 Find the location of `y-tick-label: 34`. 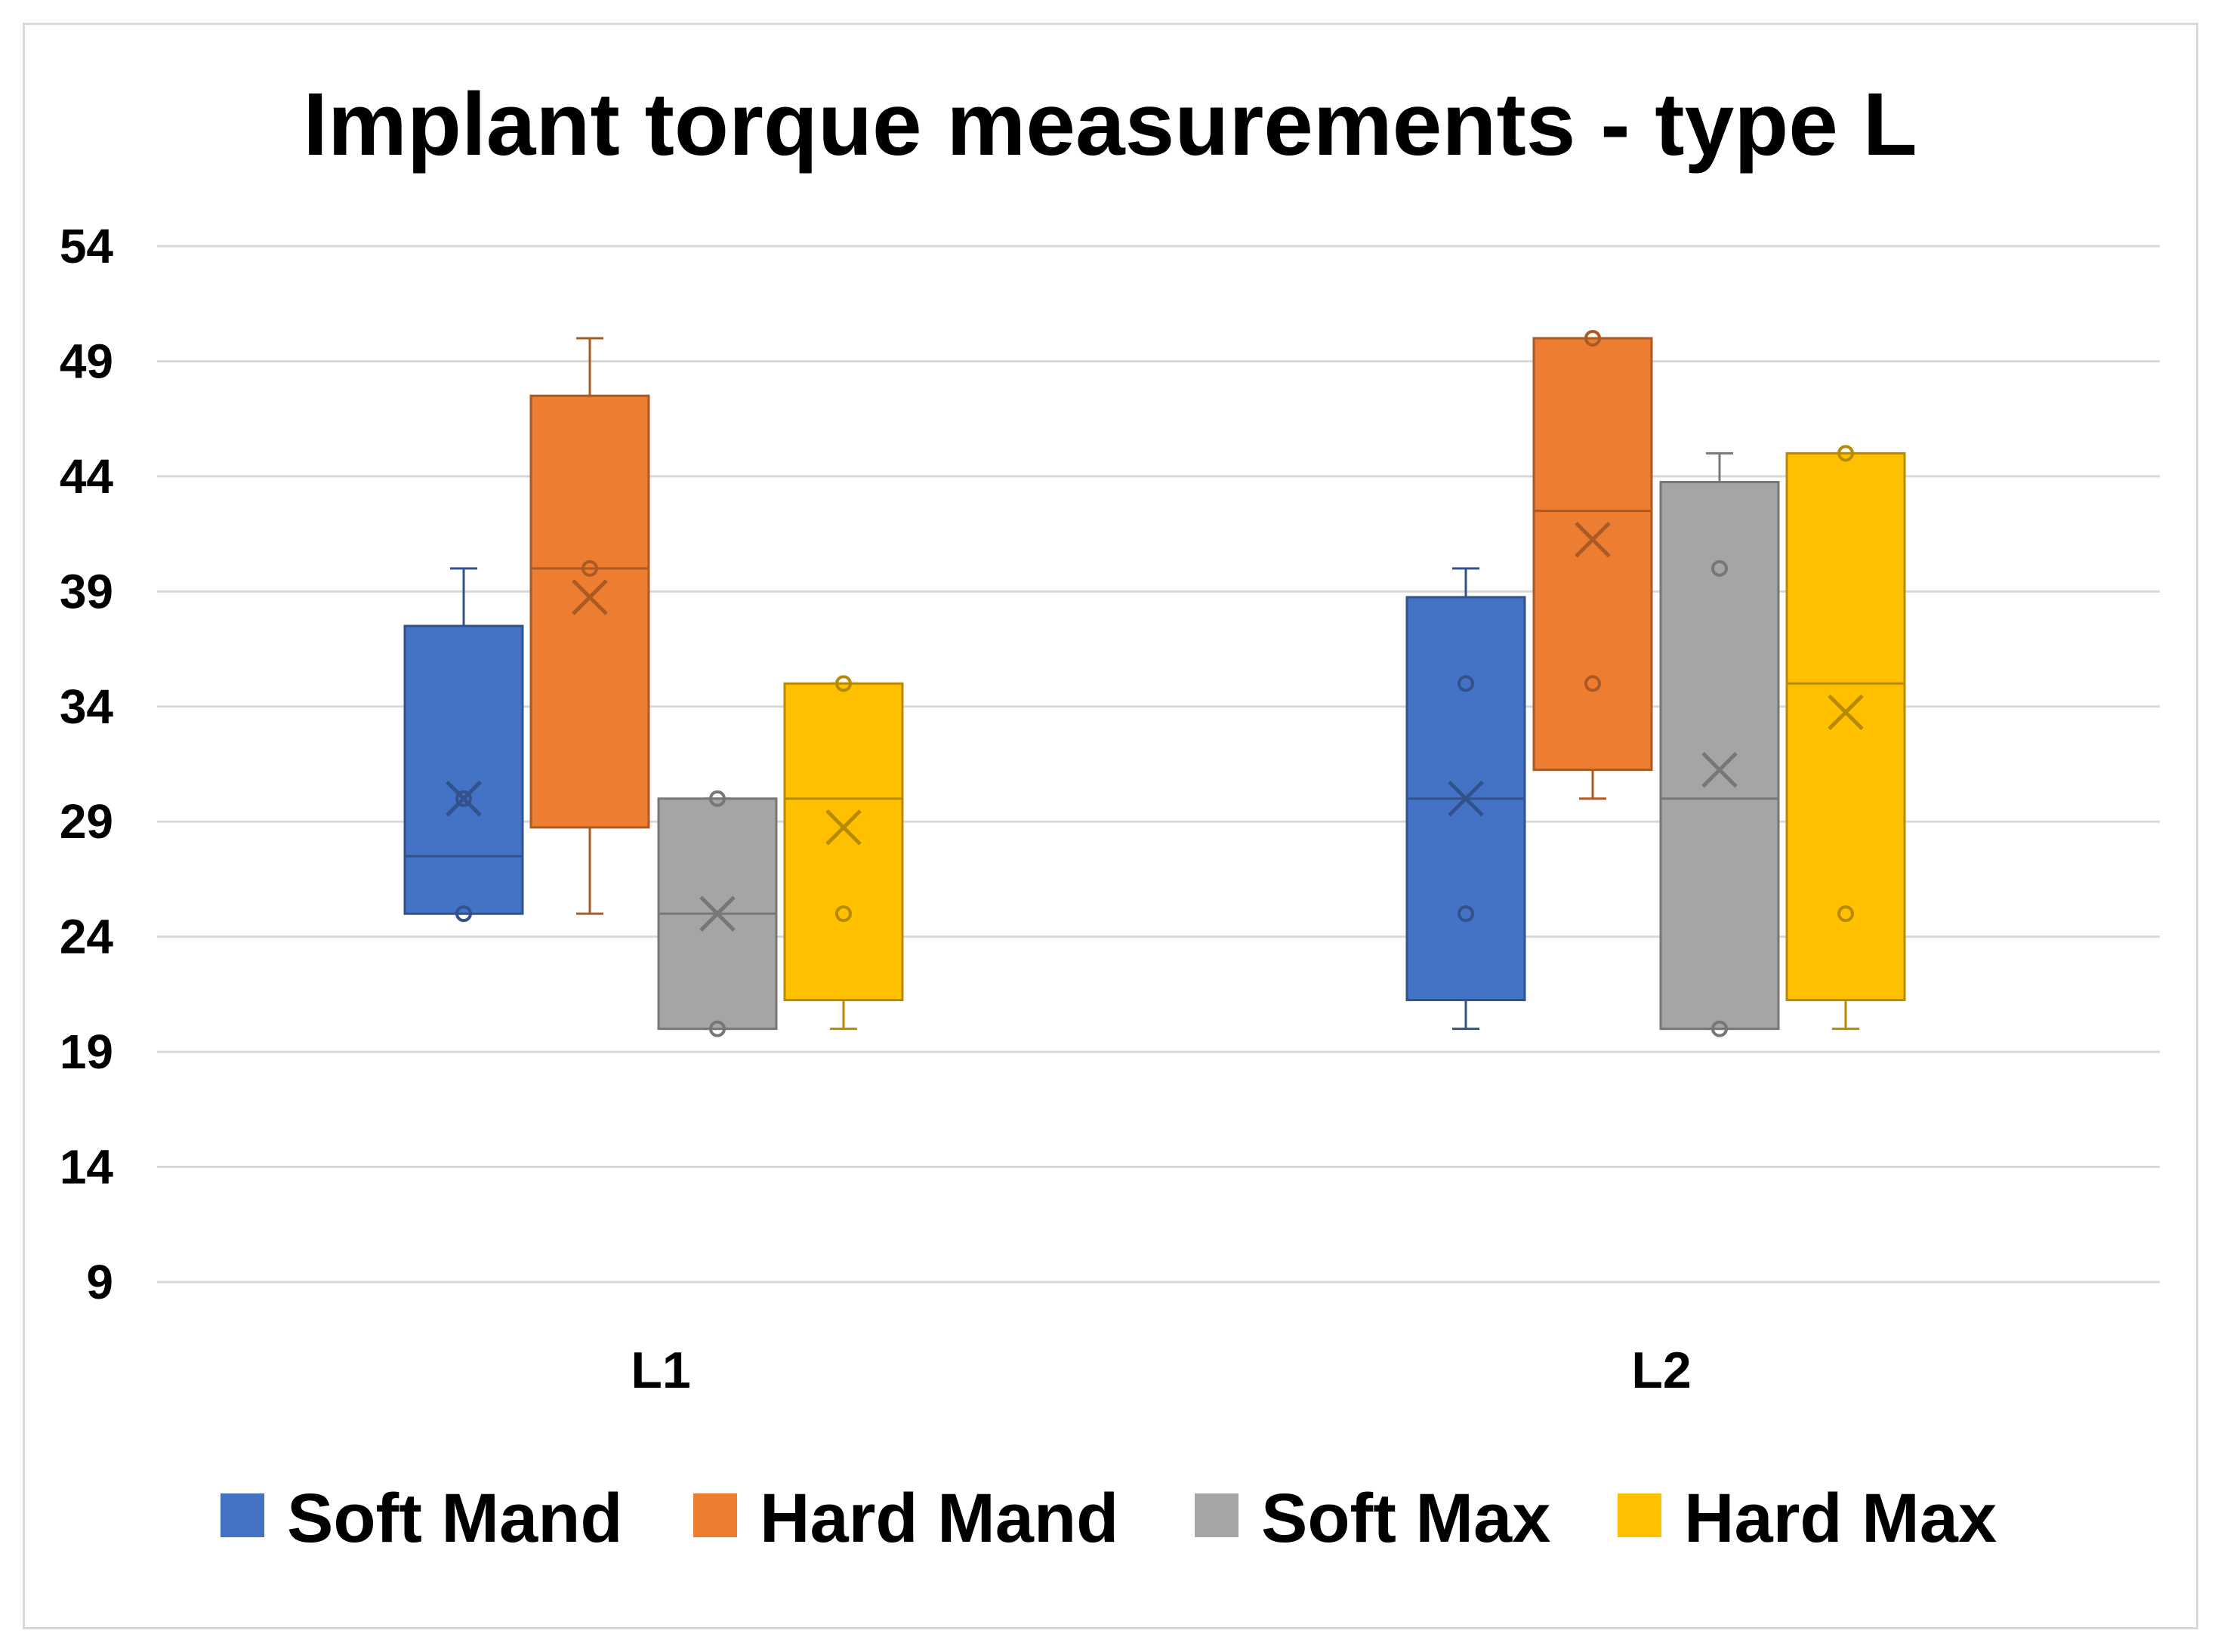

y-tick-label: 34 is located at coordinates (87, 707).